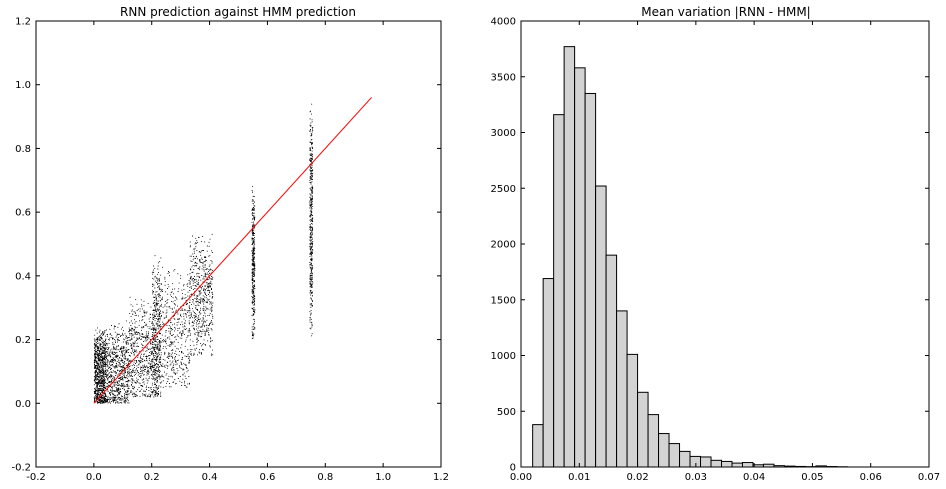 This screenshot has width=946, height=489. What do you see at coordinates (21, 468) in the screenshot?
I see `y-tick-label: -0.2` at bounding box center [21, 468].